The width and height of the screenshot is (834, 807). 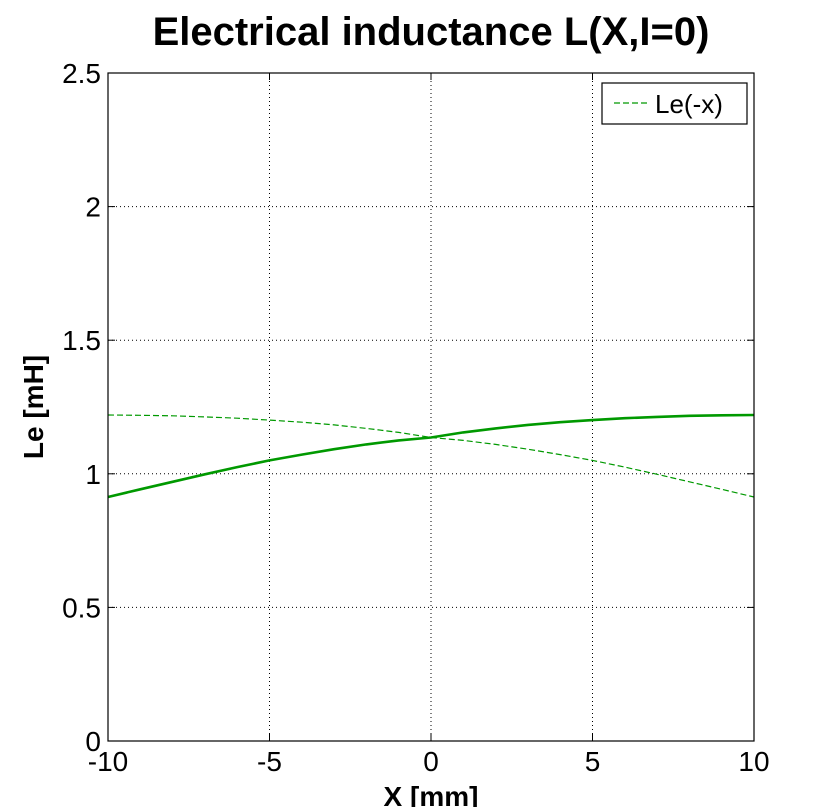 What do you see at coordinates (33, 407) in the screenshot?
I see `y-axis-label: Le [mH]` at bounding box center [33, 407].